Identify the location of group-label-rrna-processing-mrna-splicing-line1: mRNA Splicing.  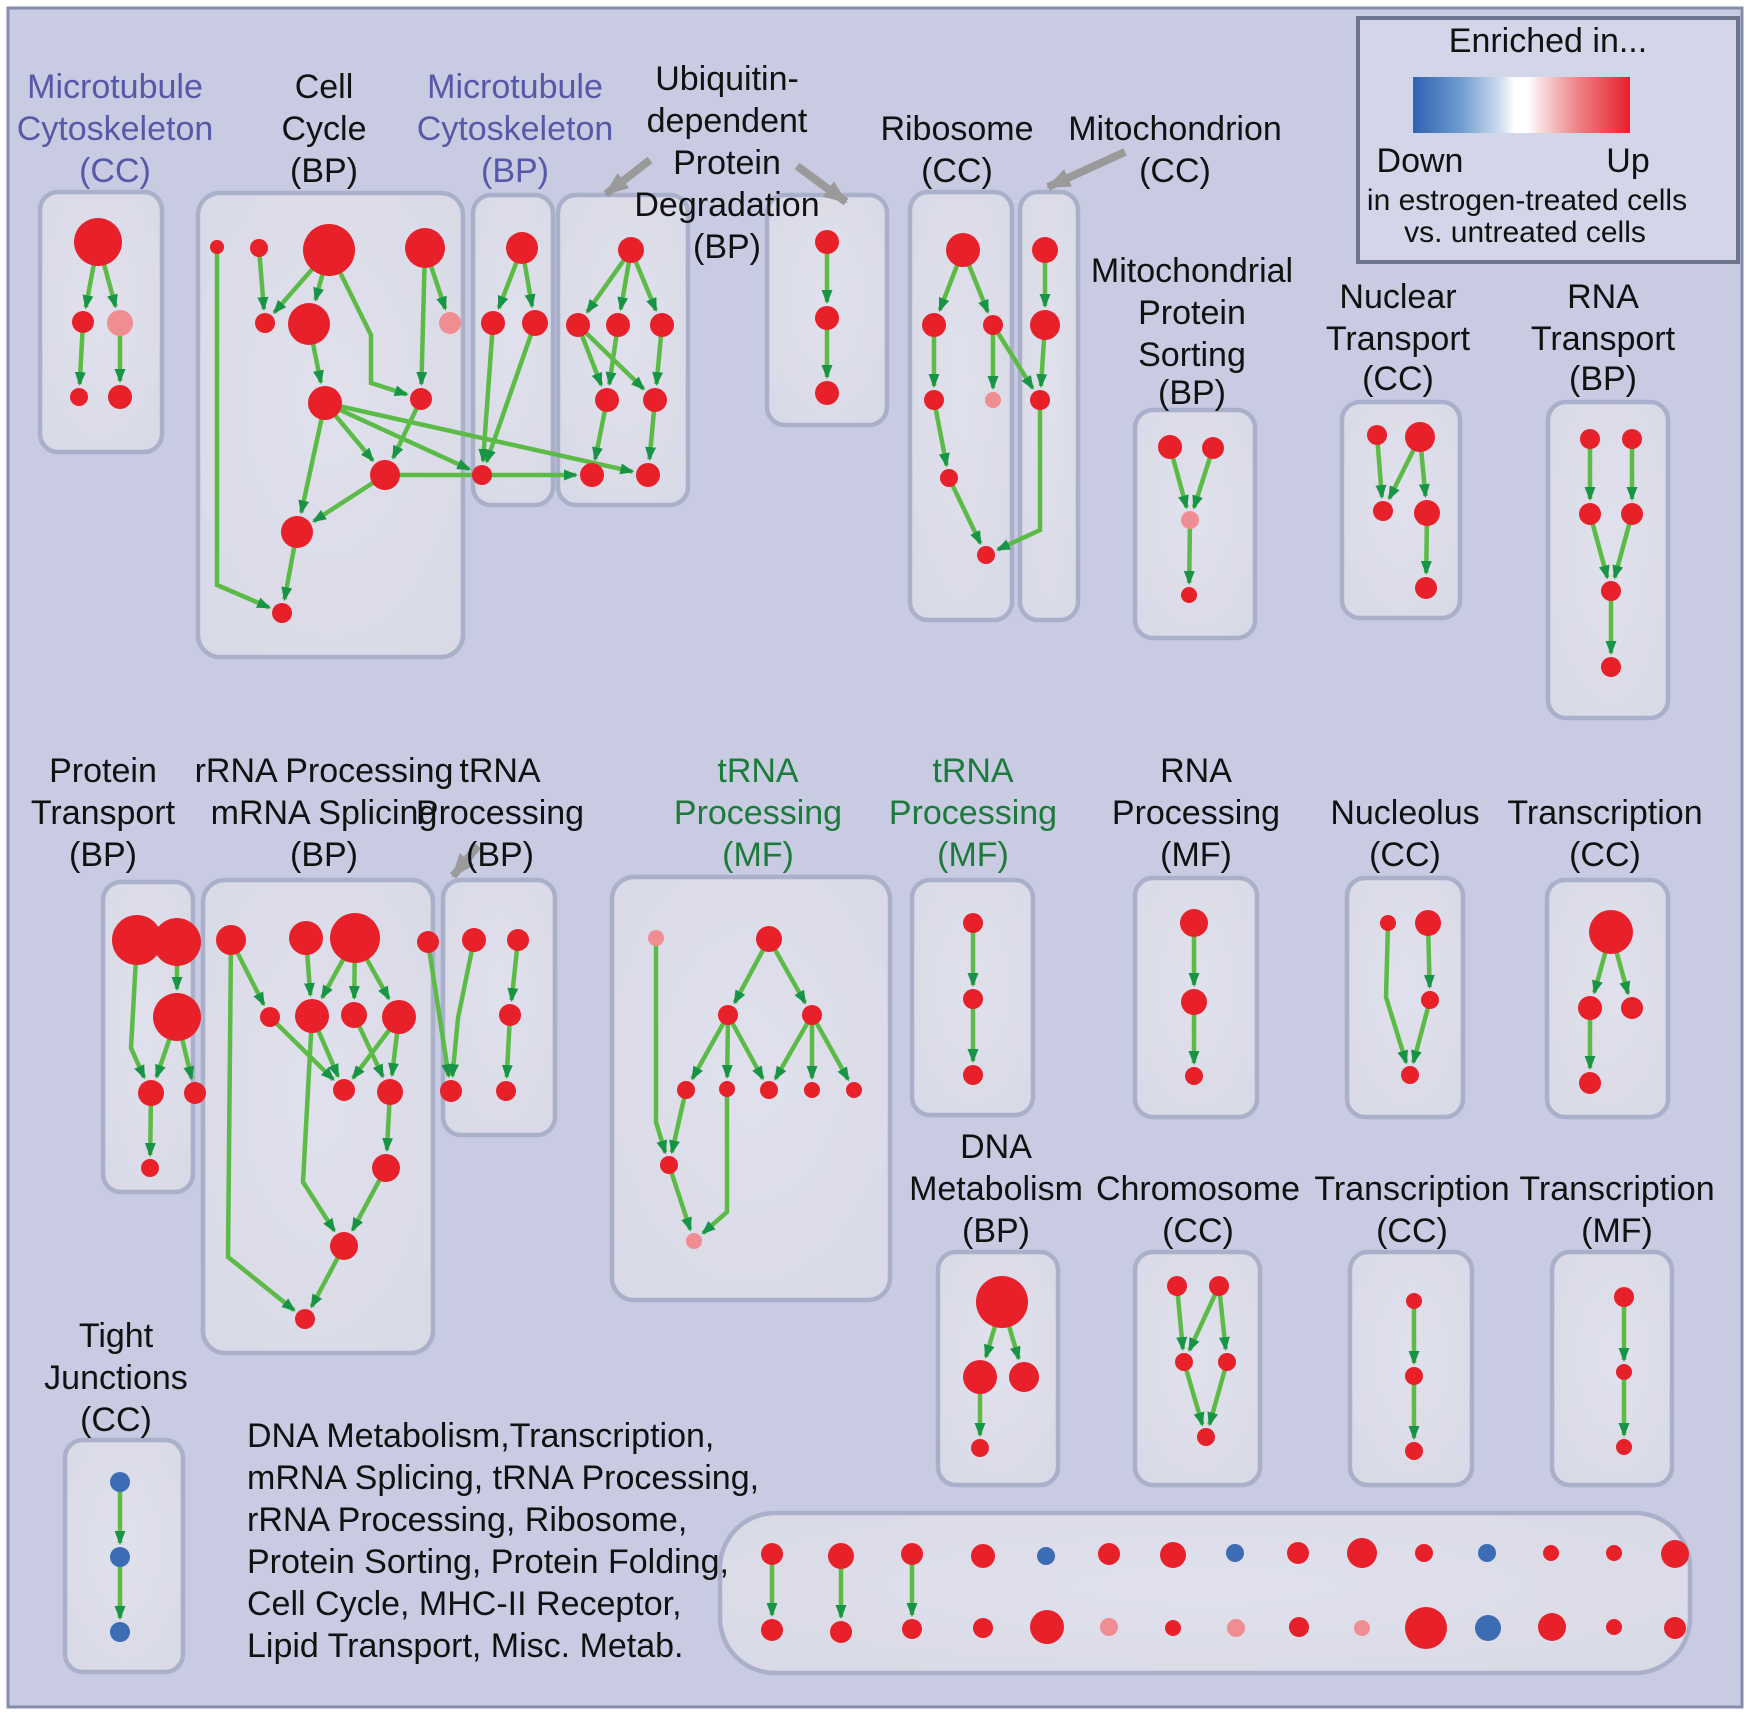
(324, 813).